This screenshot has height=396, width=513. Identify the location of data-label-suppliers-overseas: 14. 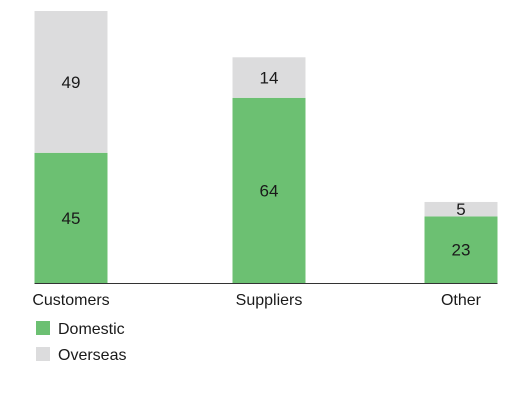
(269, 78).